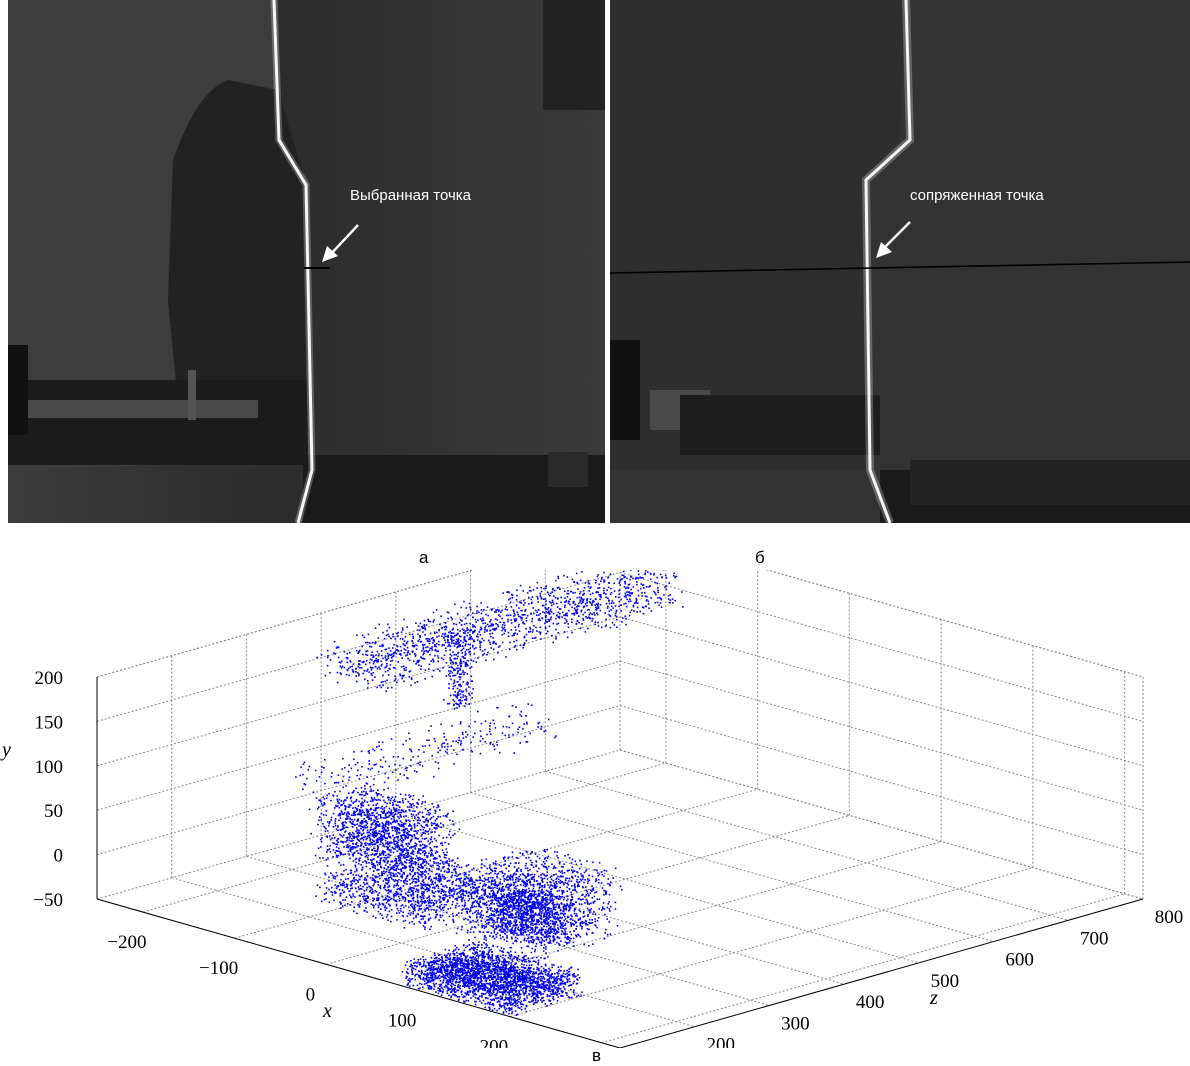 This screenshot has width=1190, height=1066. I want to click on x-tick-label: −200, so click(126, 942).